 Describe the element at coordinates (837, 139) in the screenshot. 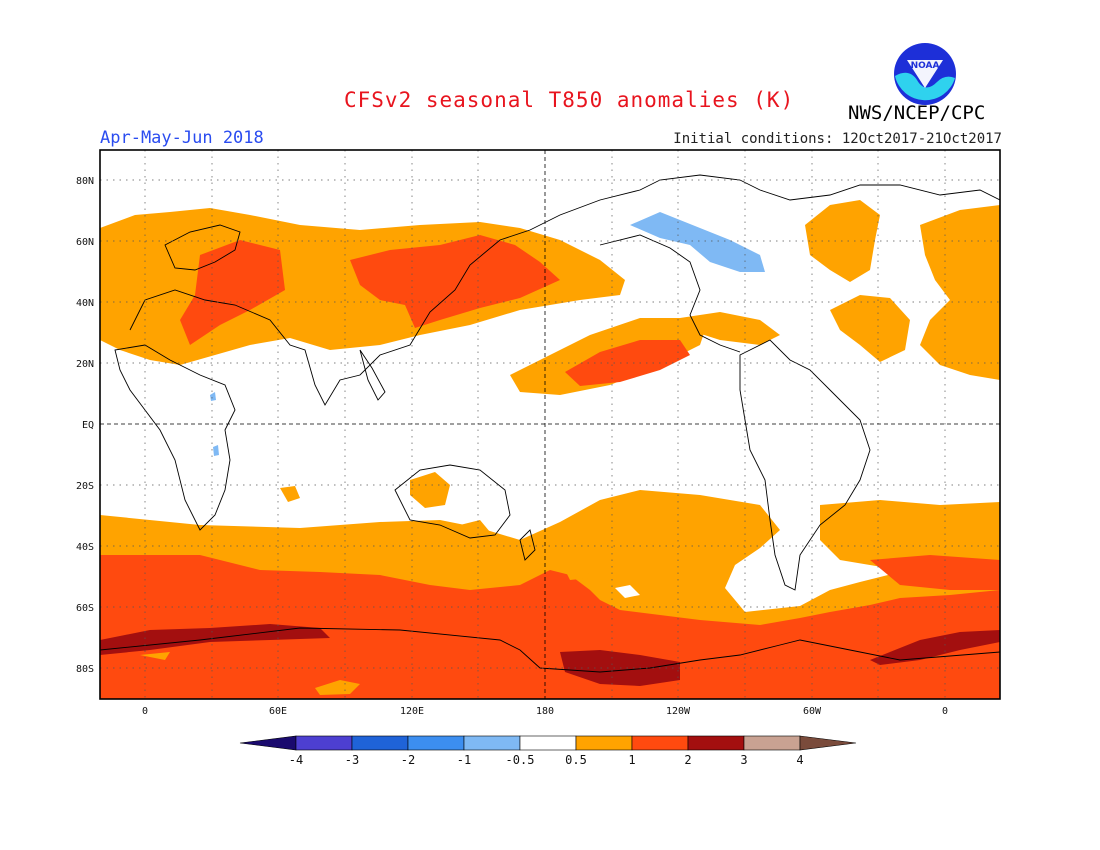

I see `initial-conditions: Initial conditions: 12Oct2017-21Oct2017` at that location.